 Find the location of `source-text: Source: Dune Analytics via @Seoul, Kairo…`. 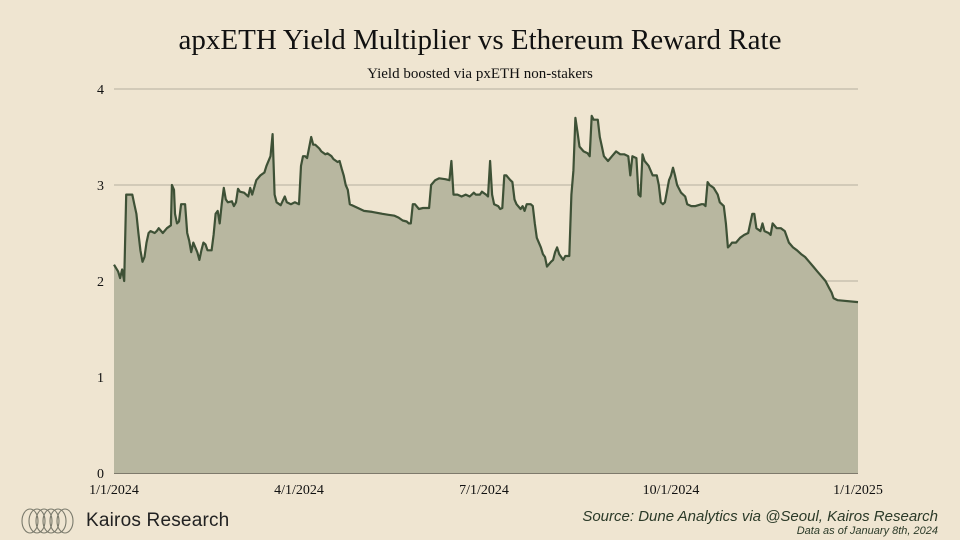

source-text: Source: Dune Analytics via @Seoul, Kairo… is located at coordinates (760, 516).